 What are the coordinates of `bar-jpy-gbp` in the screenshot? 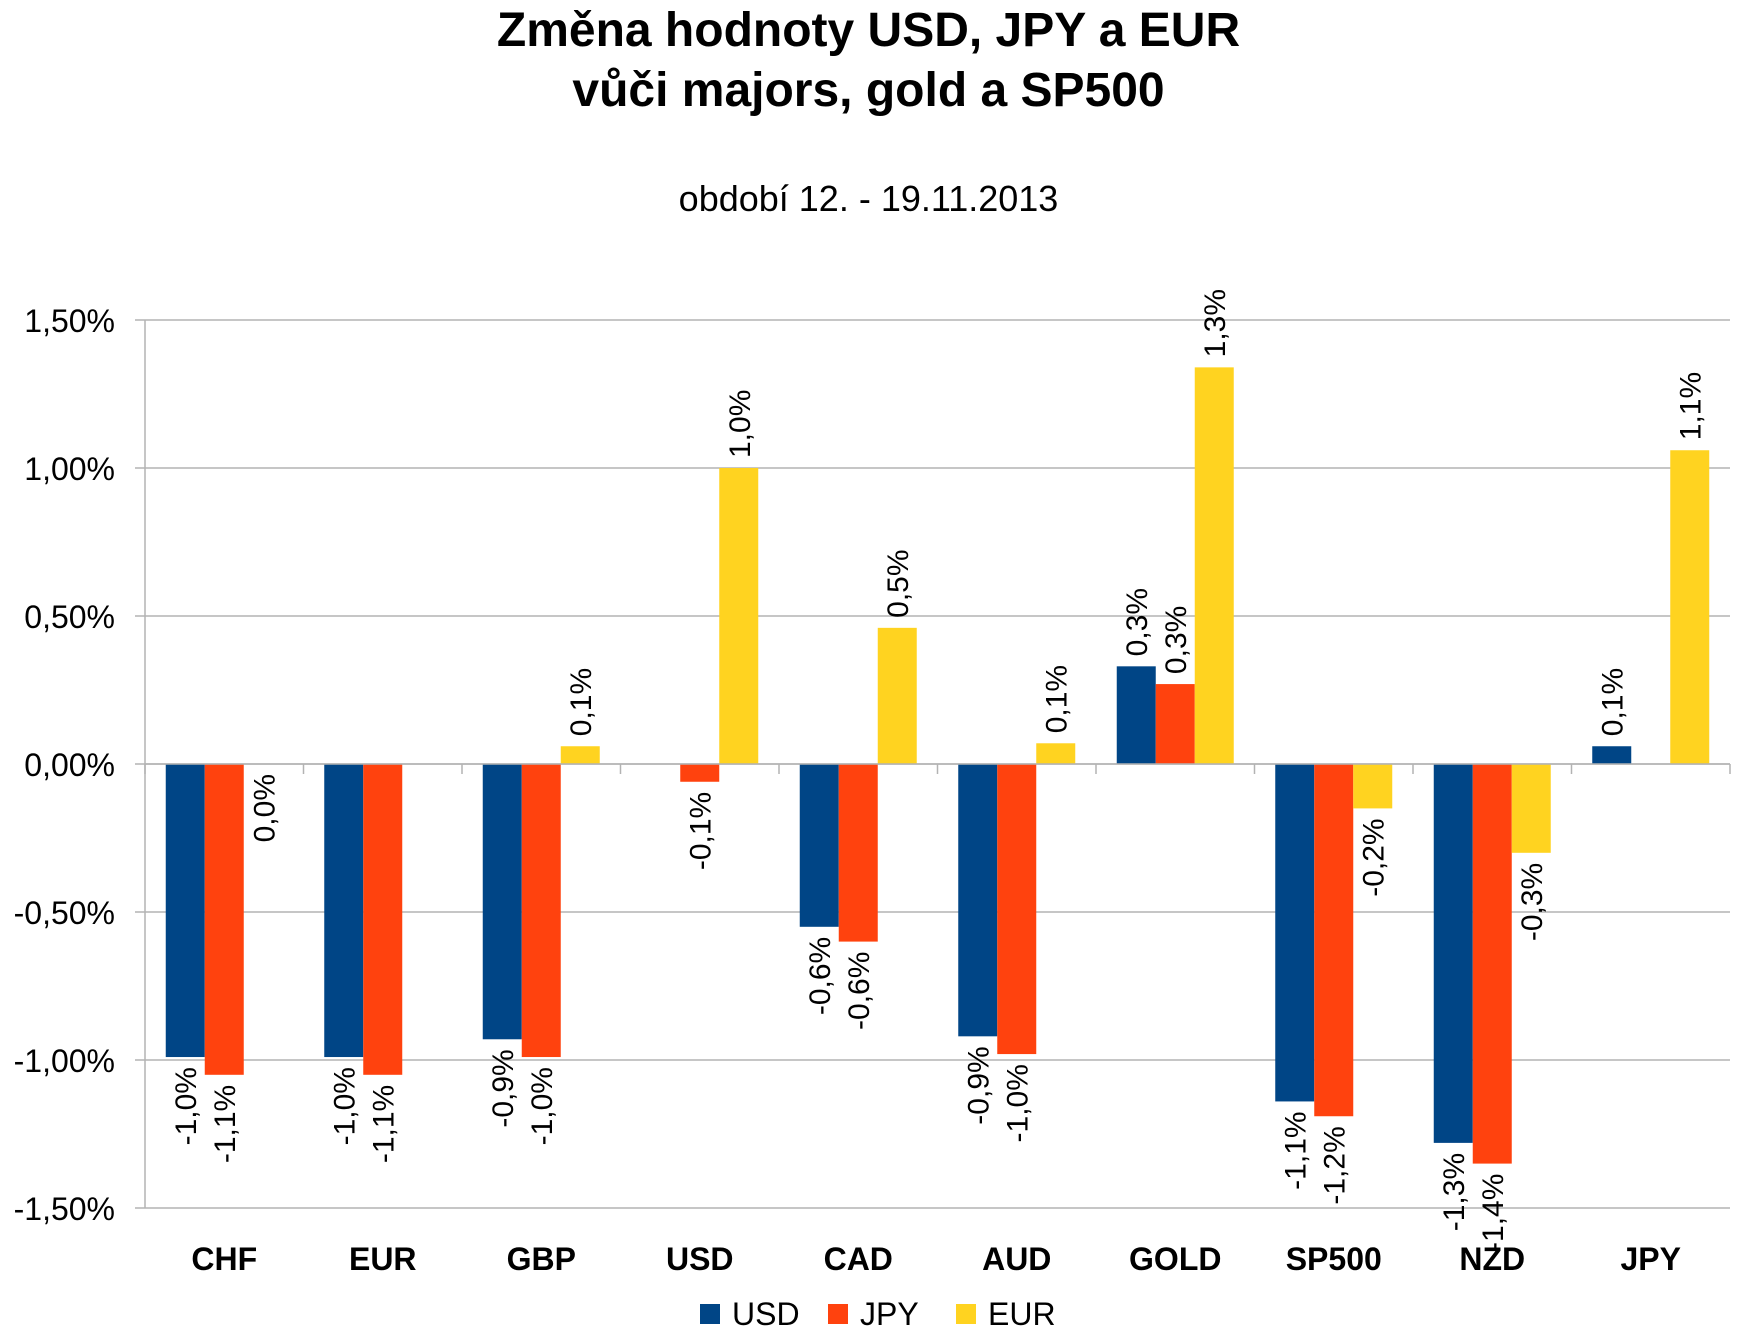 It's located at (541, 911).